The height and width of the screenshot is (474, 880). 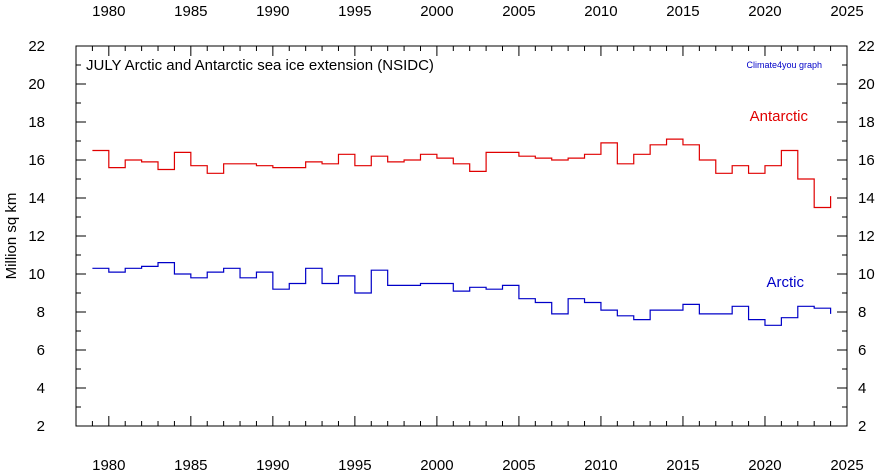 I want to click on y-tick-label-right: 6, so click(x=862, y=350).